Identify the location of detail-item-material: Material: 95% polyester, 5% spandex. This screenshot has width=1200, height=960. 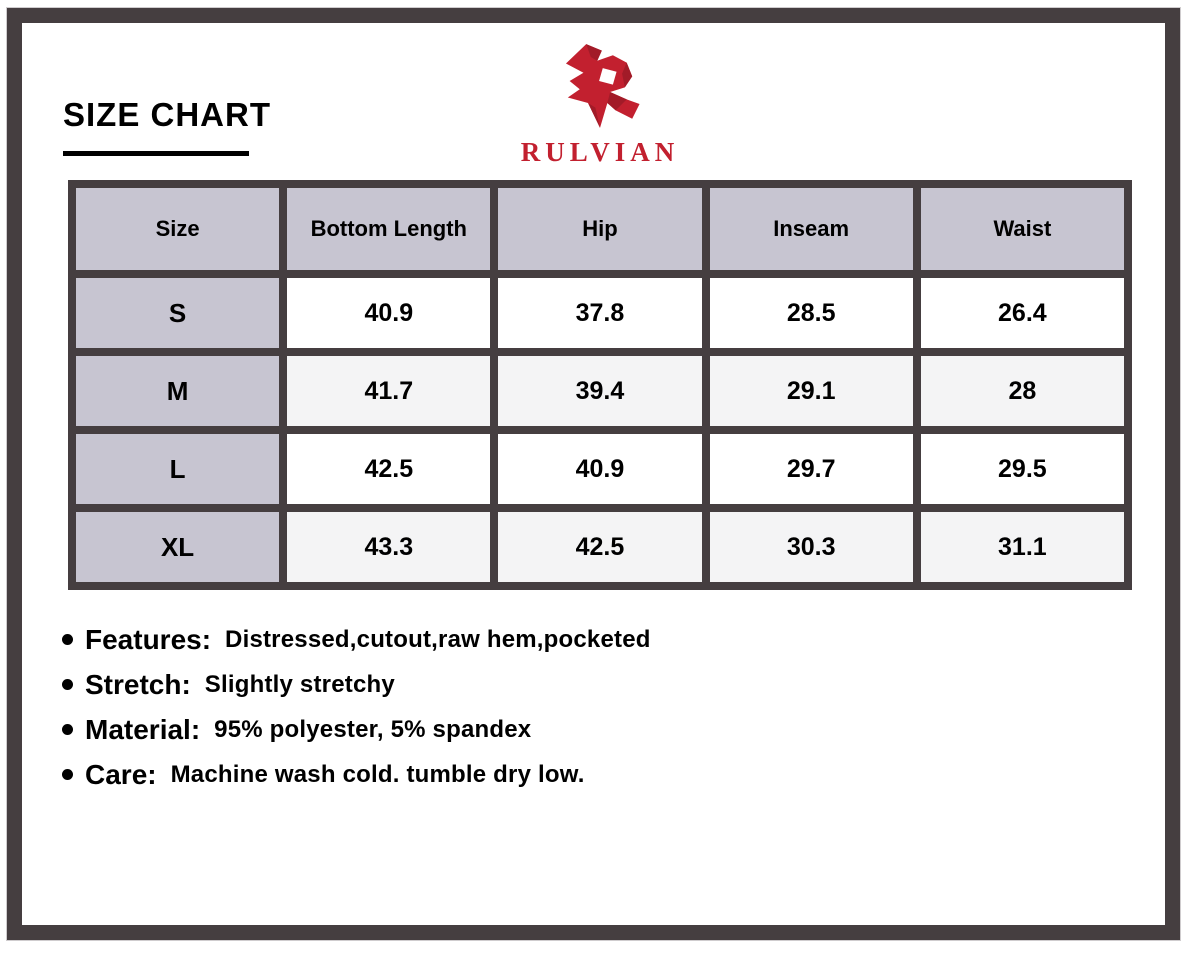
(356, 730).